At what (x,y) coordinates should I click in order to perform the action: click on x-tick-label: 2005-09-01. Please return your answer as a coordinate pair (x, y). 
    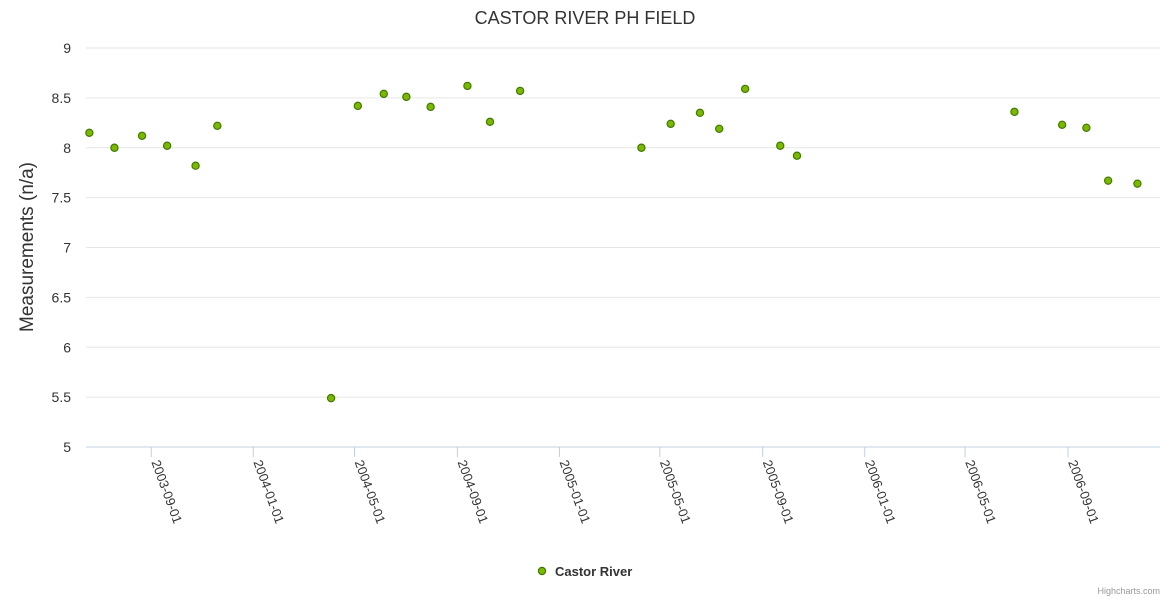
    Looking at the image, I should click on (778, 492).